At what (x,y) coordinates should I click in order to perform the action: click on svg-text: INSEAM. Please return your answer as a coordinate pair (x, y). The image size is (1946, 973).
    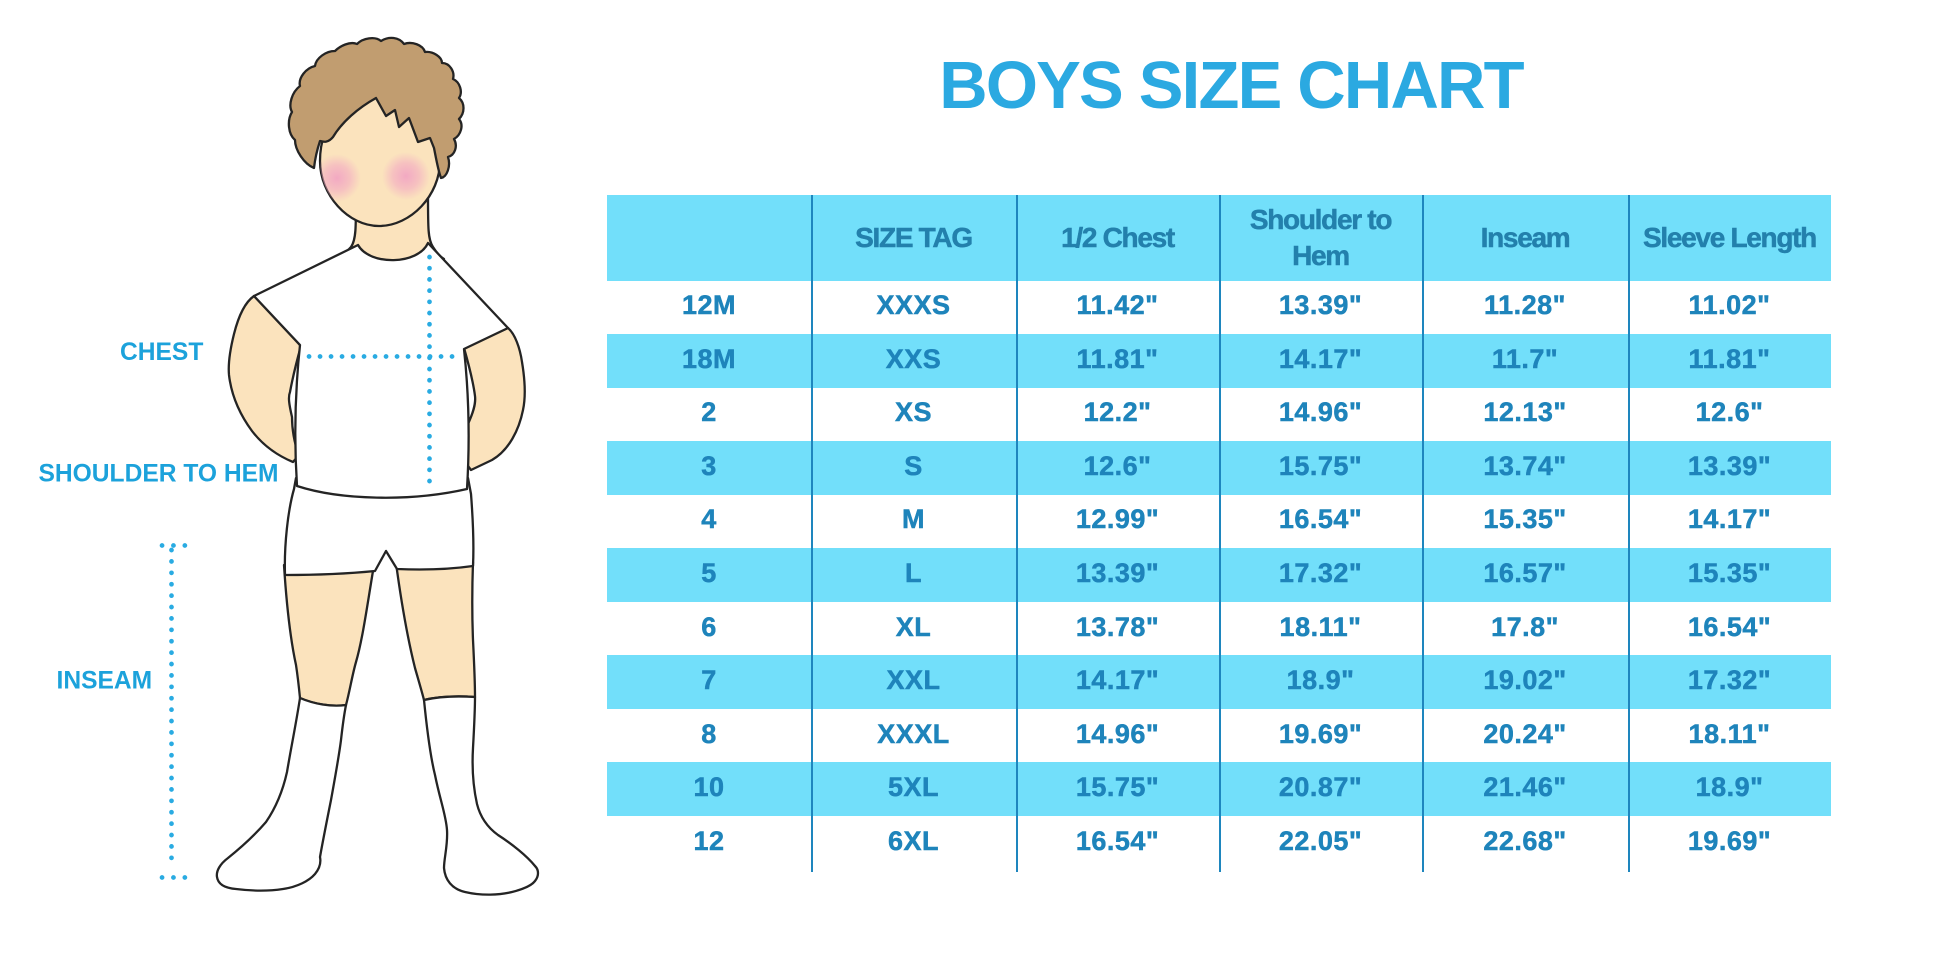
    Looking at the image, I should click on (105, 681).